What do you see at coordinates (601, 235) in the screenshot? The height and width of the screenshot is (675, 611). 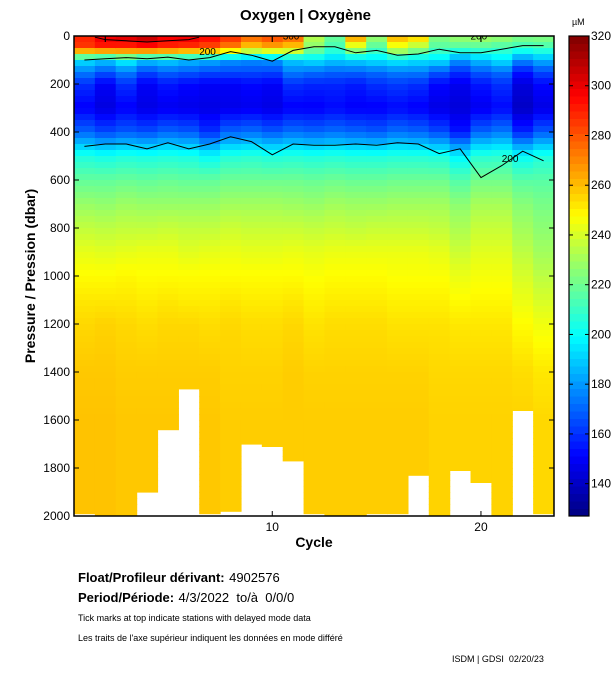 I see `colorbar-tick-label: 240` at bounding box center [601, 235].